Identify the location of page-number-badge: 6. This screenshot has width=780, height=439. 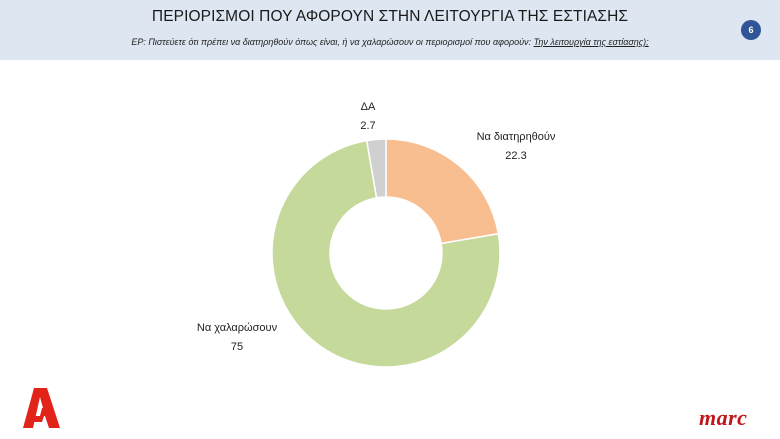
(751, 30).